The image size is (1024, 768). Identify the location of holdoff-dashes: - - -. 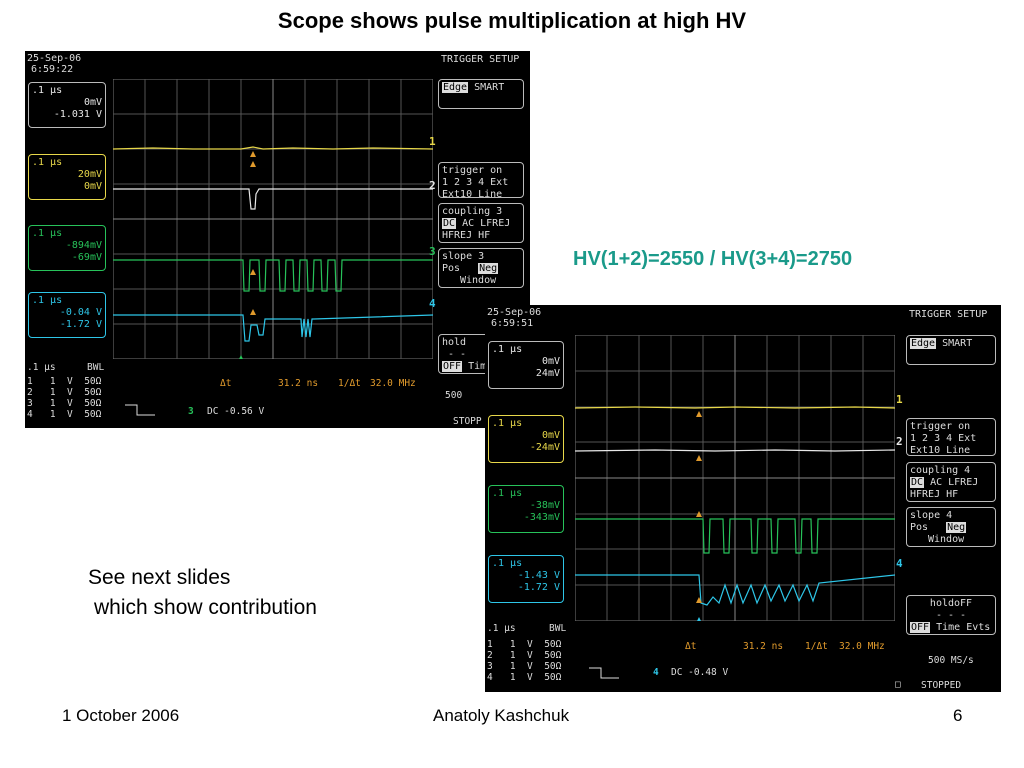
(951, 615).